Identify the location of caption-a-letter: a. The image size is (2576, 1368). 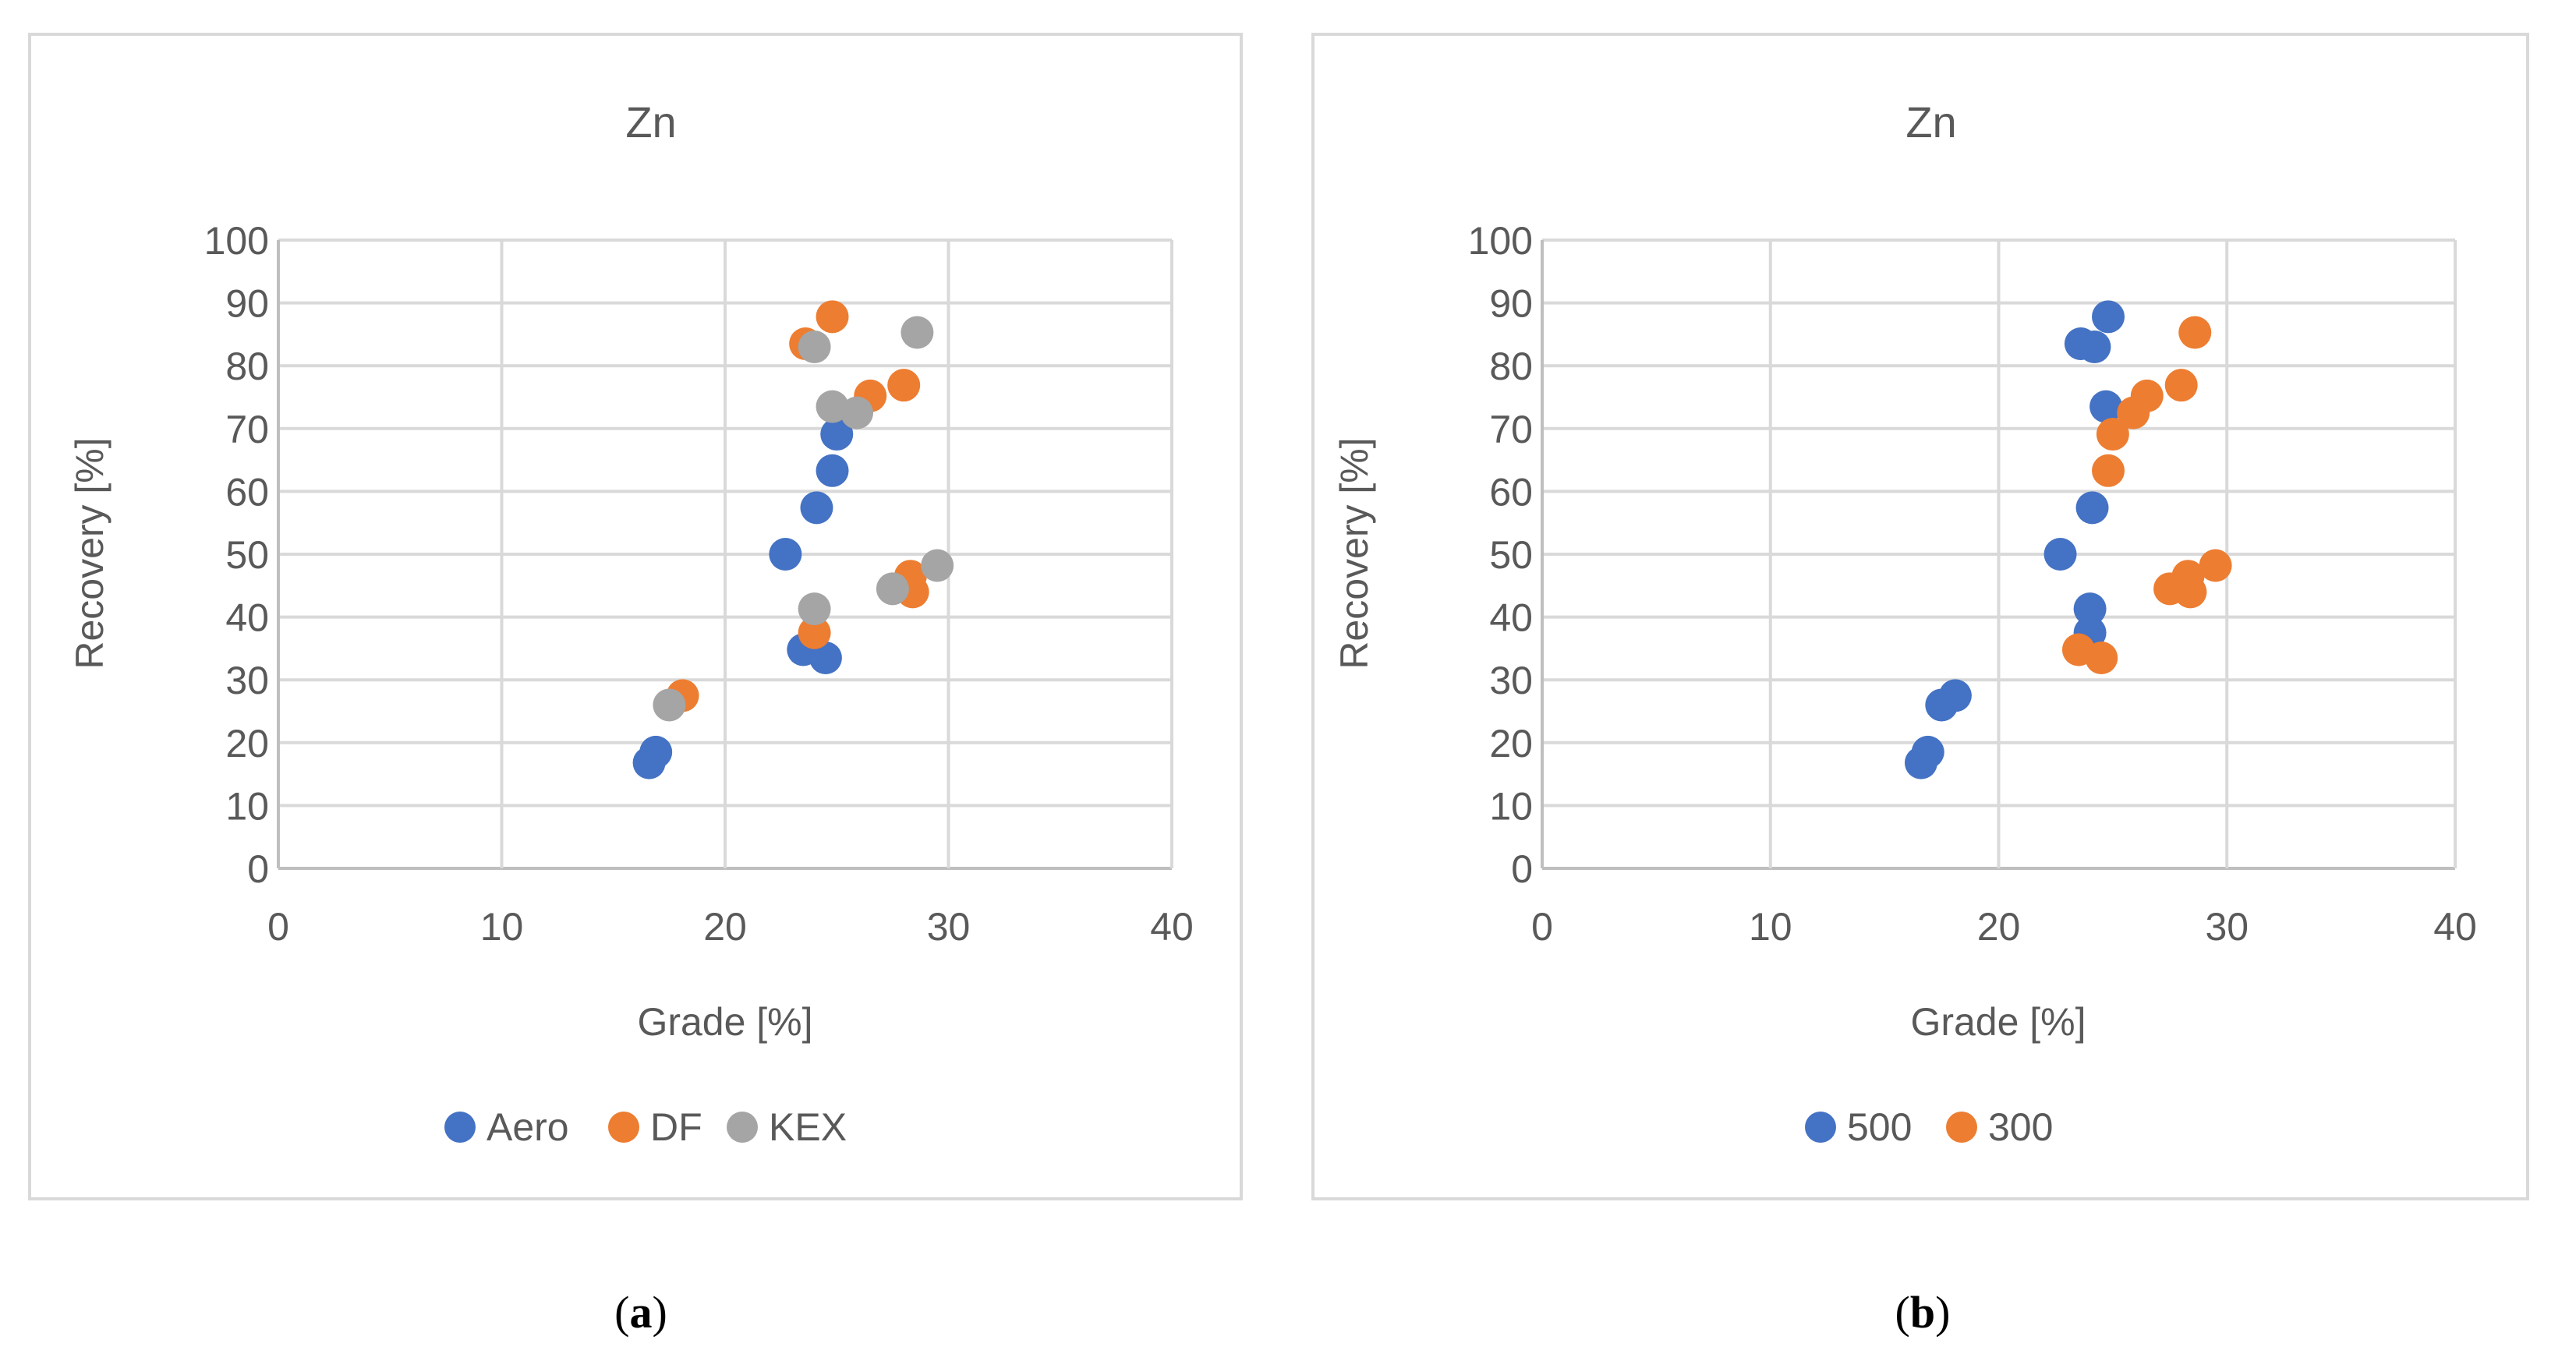
(641, 1312).